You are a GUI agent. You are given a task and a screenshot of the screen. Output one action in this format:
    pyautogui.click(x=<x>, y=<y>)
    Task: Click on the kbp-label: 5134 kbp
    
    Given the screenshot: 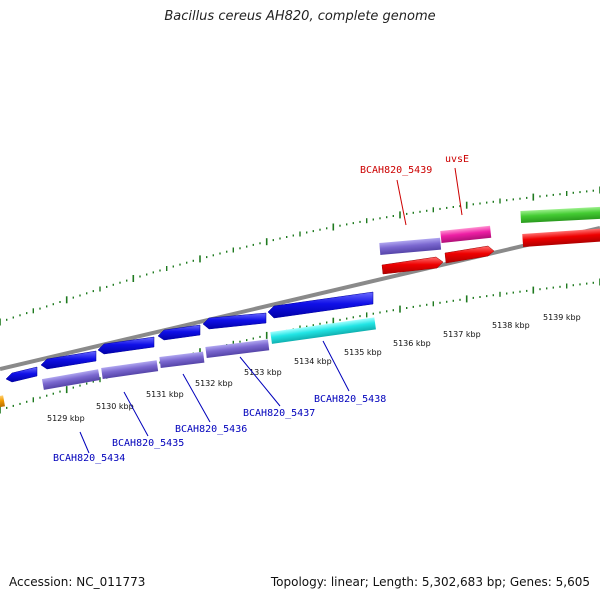 What is the action you would take?
    pyautogui.click(x=313, y=361)
    